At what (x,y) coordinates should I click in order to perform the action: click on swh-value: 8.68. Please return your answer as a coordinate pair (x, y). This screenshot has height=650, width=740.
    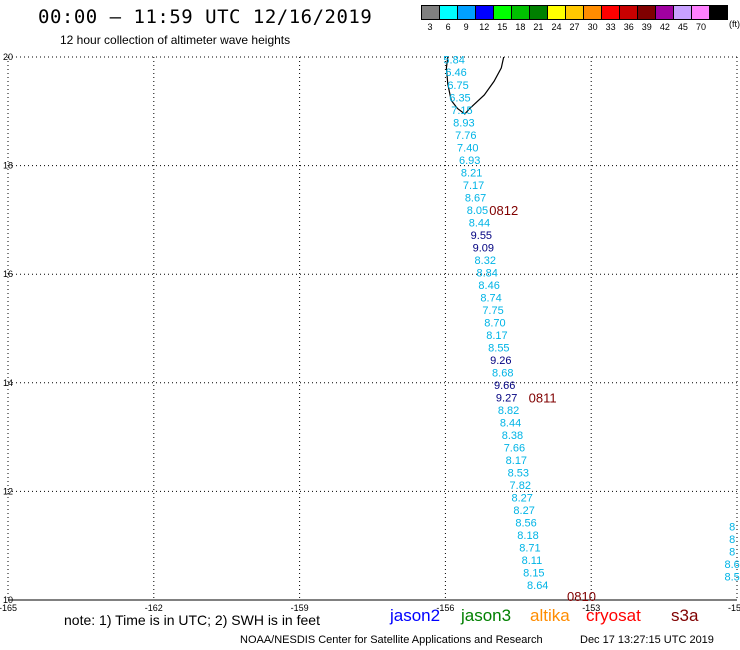
    Looking at the image, I should click on (502, 373).